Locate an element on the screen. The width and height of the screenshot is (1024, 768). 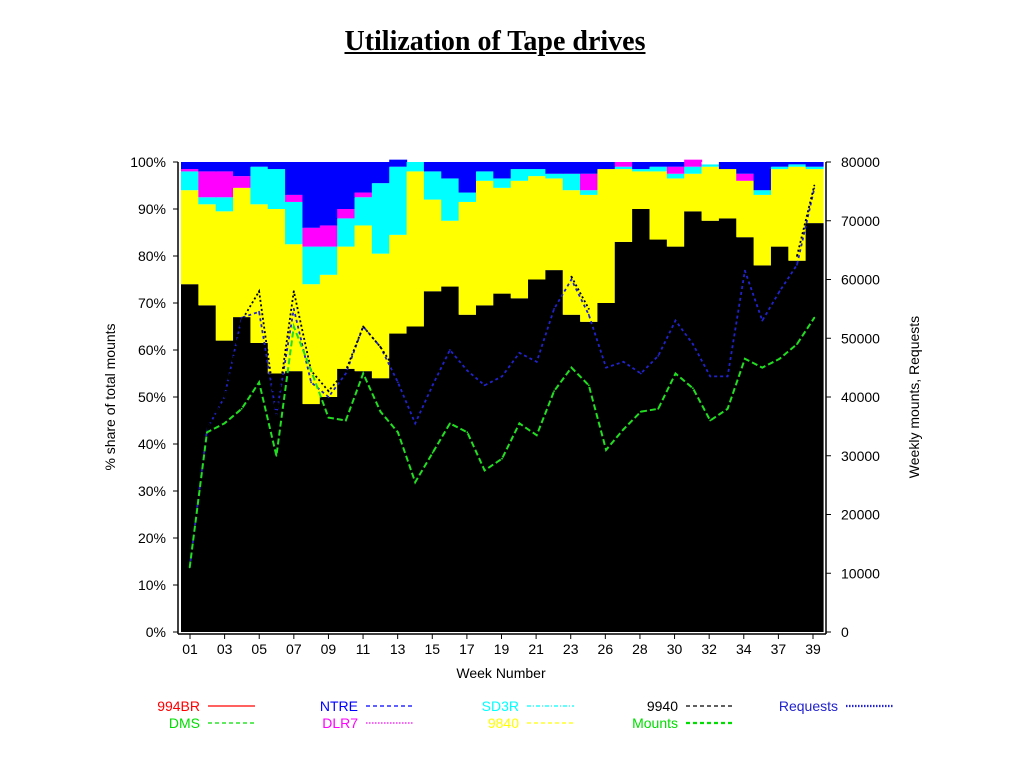
legend-label: 9840 is located at coordinates (503, 723).